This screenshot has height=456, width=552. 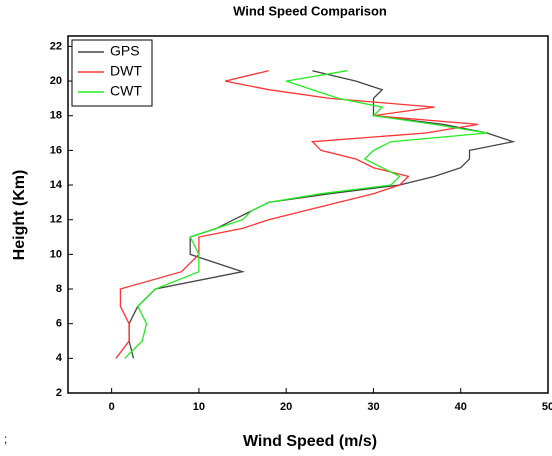 What do you see at coordinates (56, 185) in the screenshot?
I see `y-tick-label: 14` at bounding box center [56, 185].